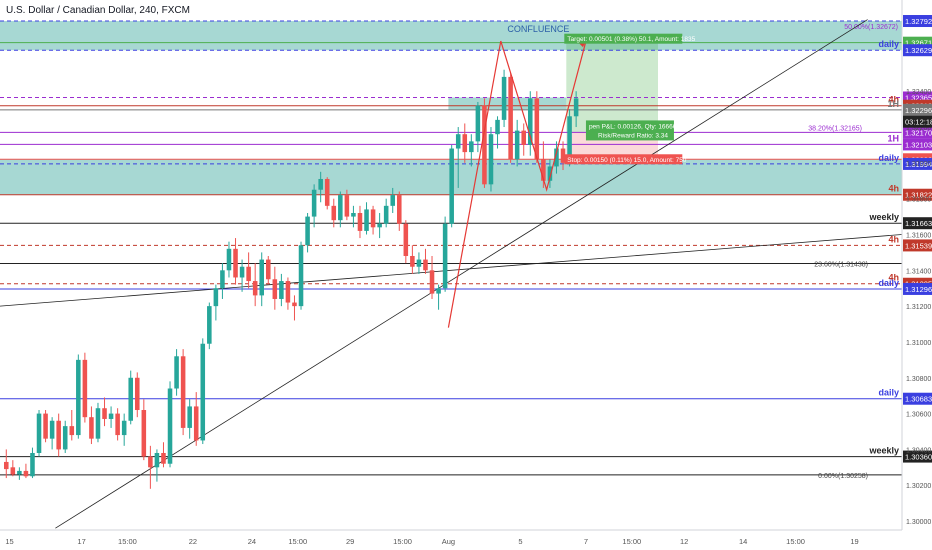 The width and height of the screenshot is (932, 550). Describe the element at coordinates (917, 456) in the screenshot. I see `price-tag` at that location.